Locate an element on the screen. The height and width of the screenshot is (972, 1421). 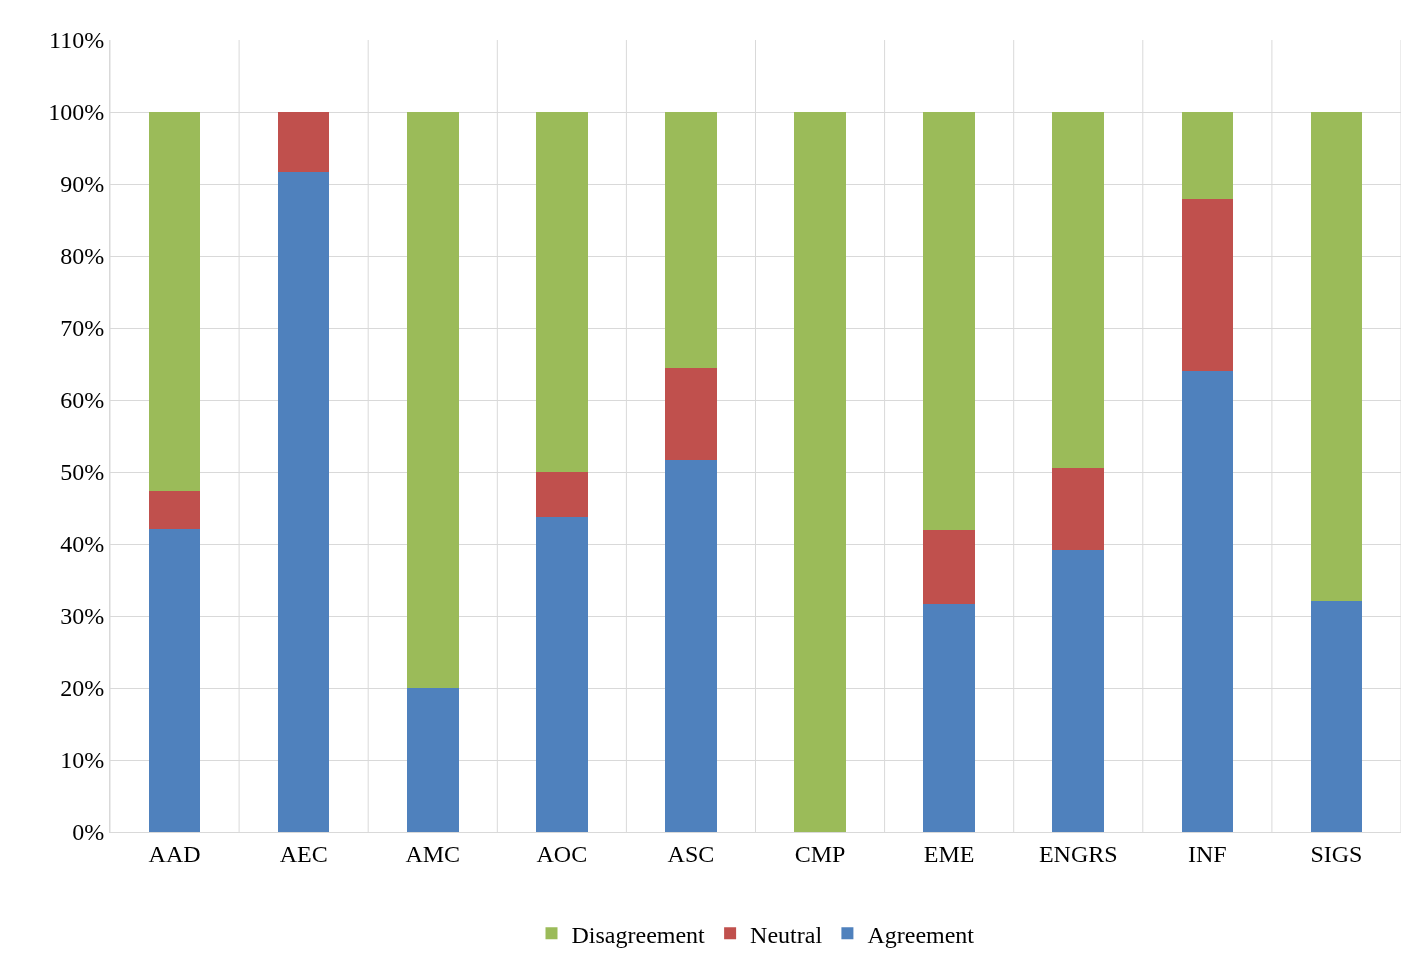
x-tick-label: AOC is located at coordinates (562, 853).